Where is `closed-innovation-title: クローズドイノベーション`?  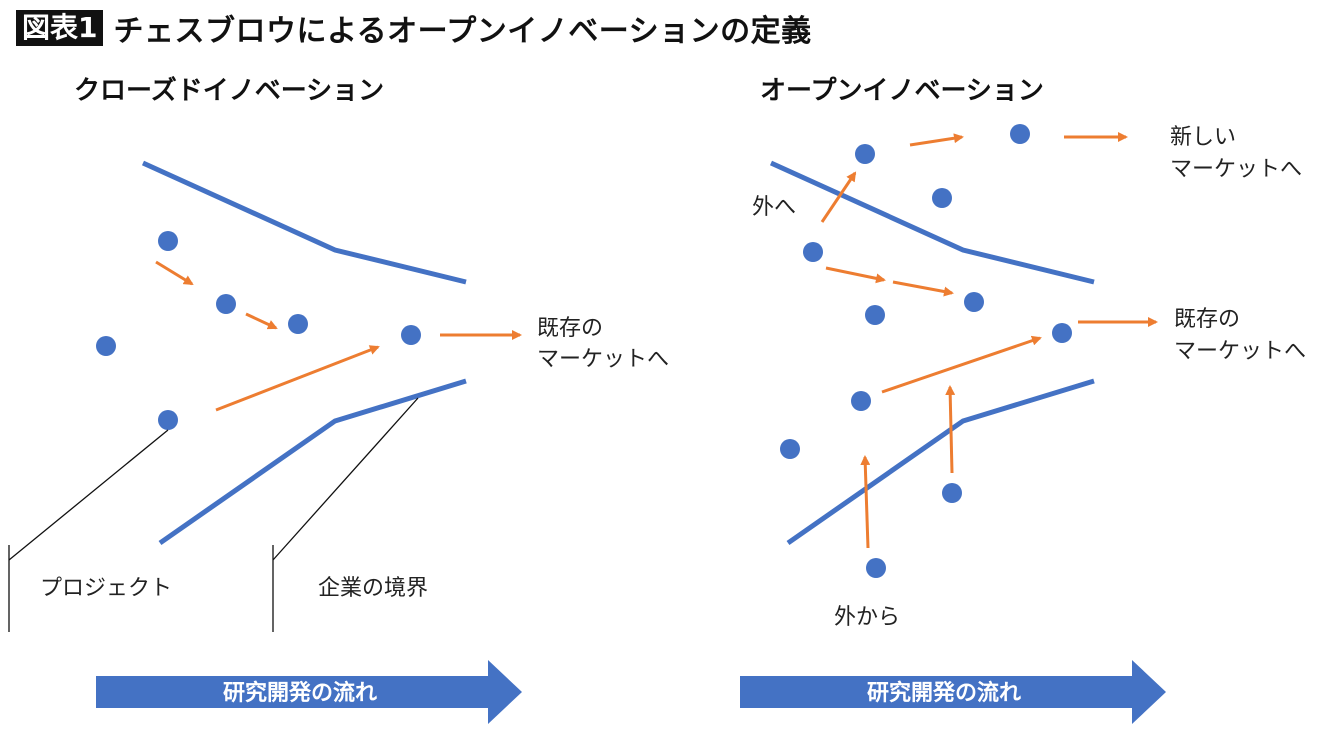 closed-innovation-title: クローズドイノベーション is located at coordinates (229, 91).